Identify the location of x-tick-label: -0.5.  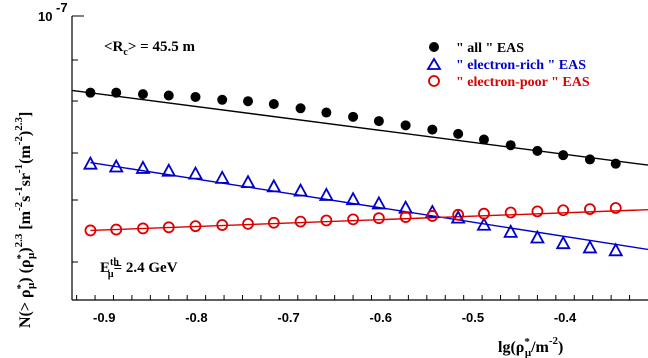
(473, 317).